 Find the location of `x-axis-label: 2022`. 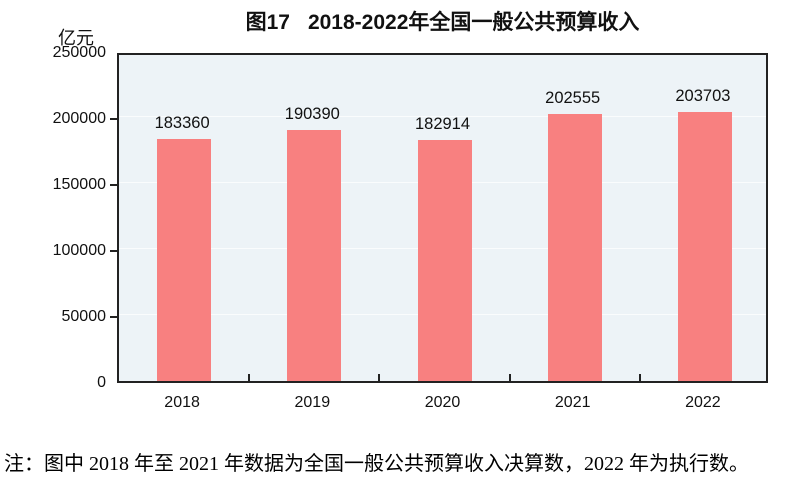

x-axis-label: 2022 is located at coordinates (703, 402).